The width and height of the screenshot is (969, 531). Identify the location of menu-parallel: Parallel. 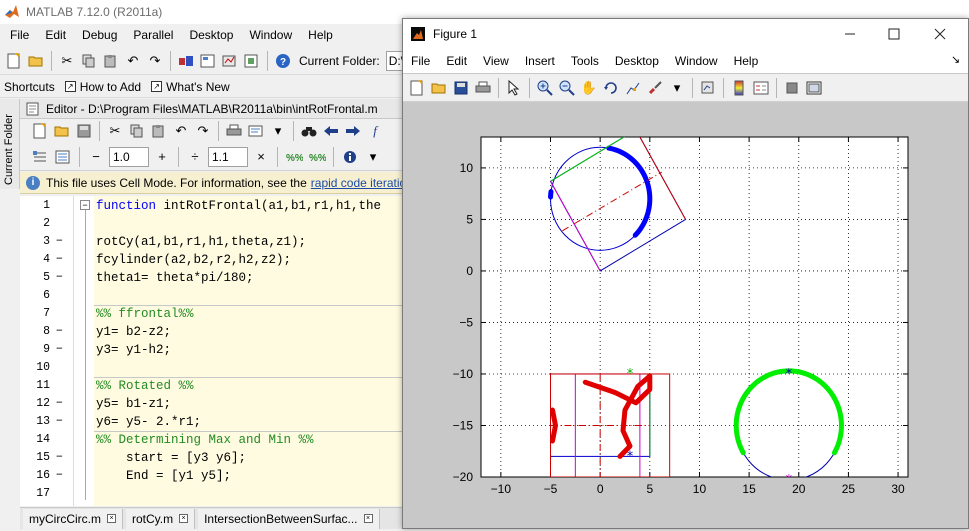
(153, 35).